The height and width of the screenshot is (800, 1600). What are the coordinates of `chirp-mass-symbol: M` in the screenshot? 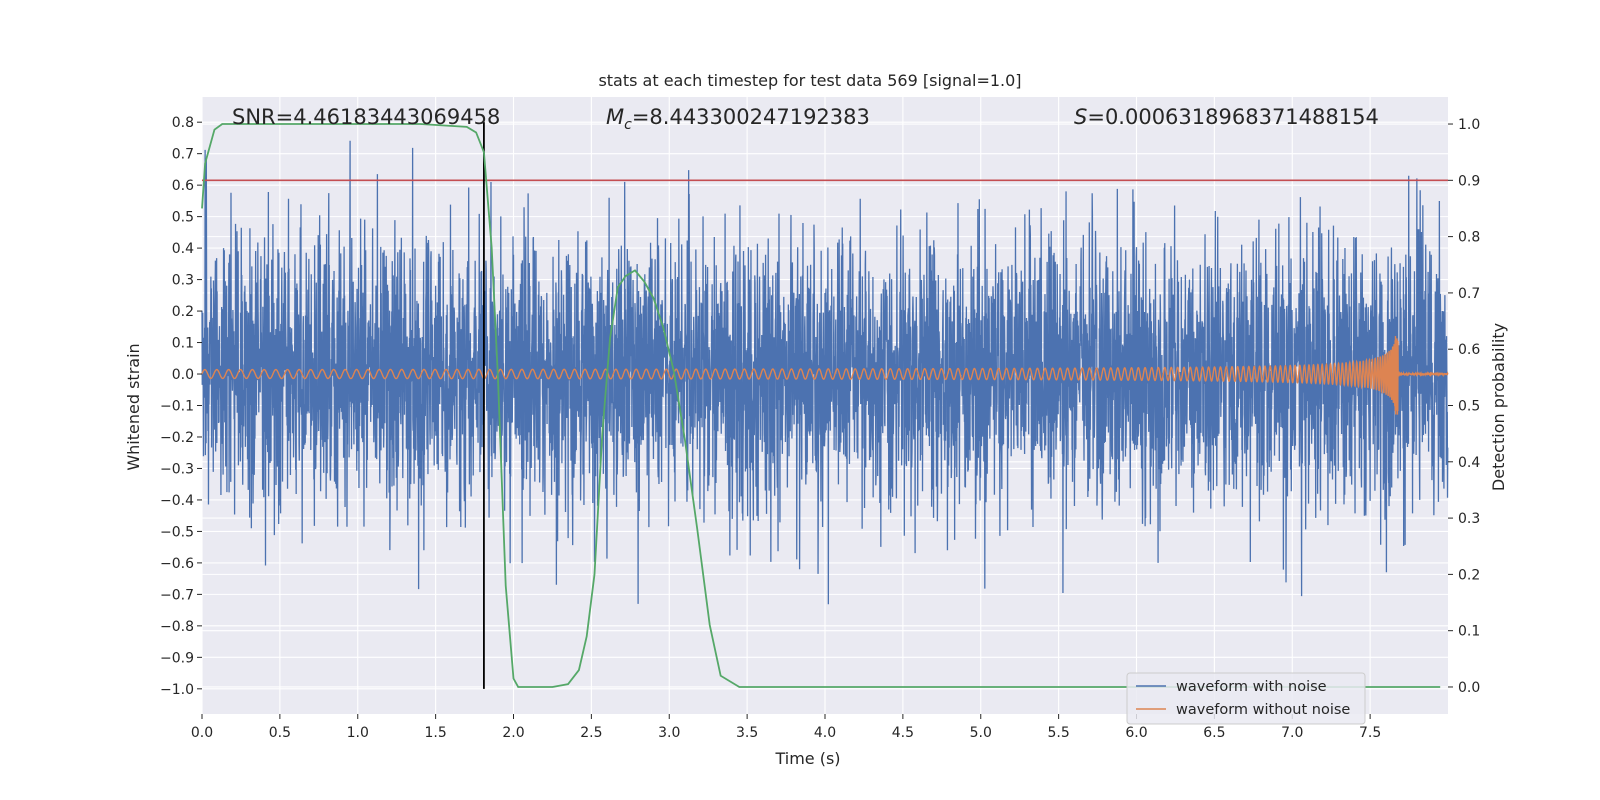 It's located at (615, 117).